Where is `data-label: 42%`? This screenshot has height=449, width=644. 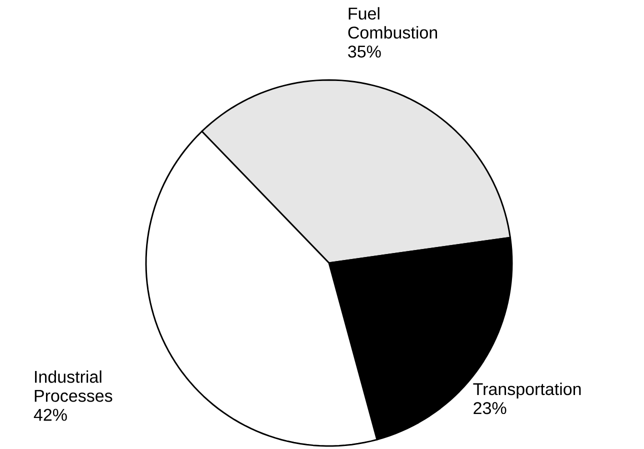 data-label: 42% is located at coordinates (50, 414).